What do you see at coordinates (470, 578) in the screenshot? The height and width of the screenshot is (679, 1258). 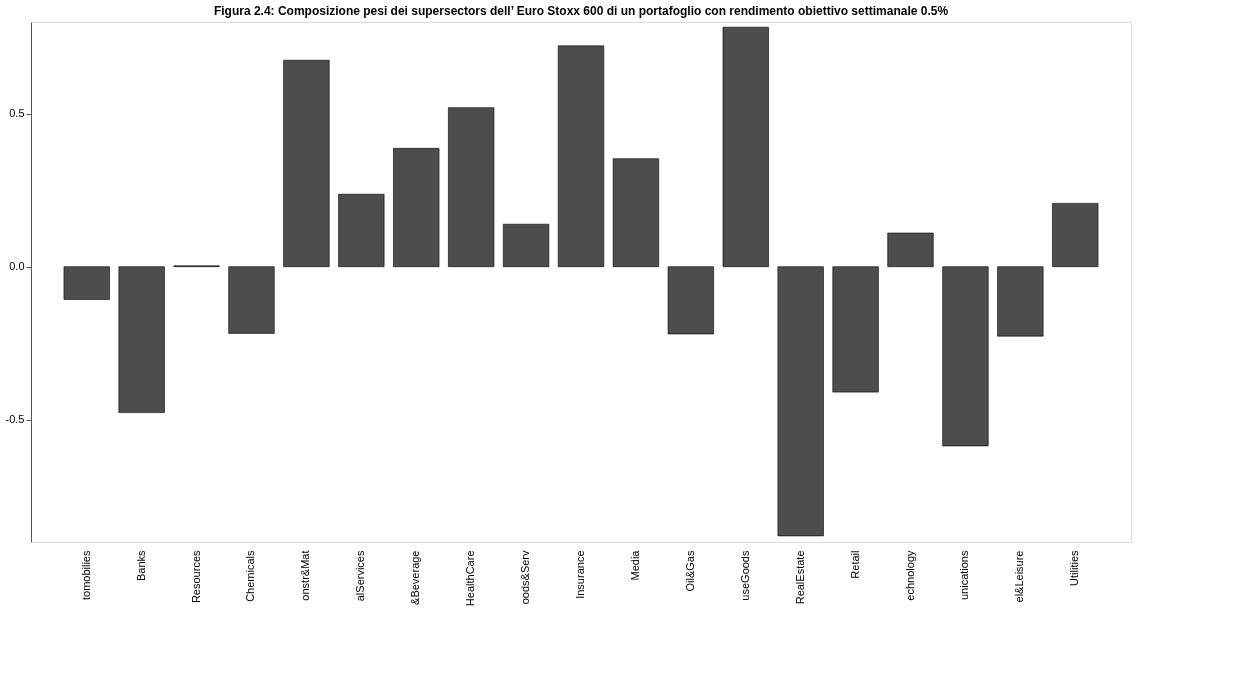 I see `x-tick-label: HealthCare` at bounding box center [470, 578].